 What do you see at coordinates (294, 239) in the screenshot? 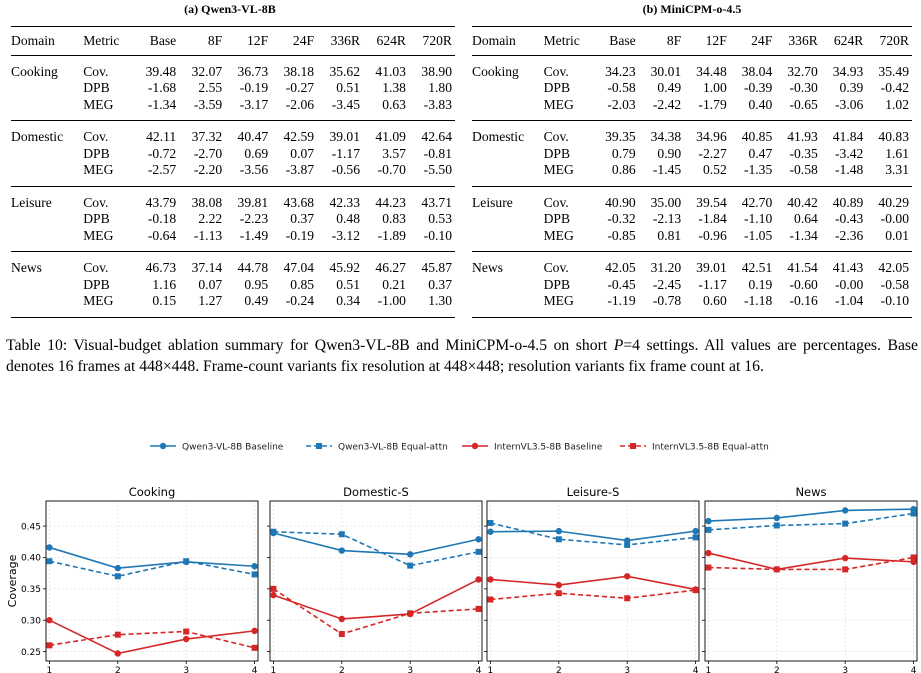
I see `value-cell: -0.19` at bounding box center [294, 239].